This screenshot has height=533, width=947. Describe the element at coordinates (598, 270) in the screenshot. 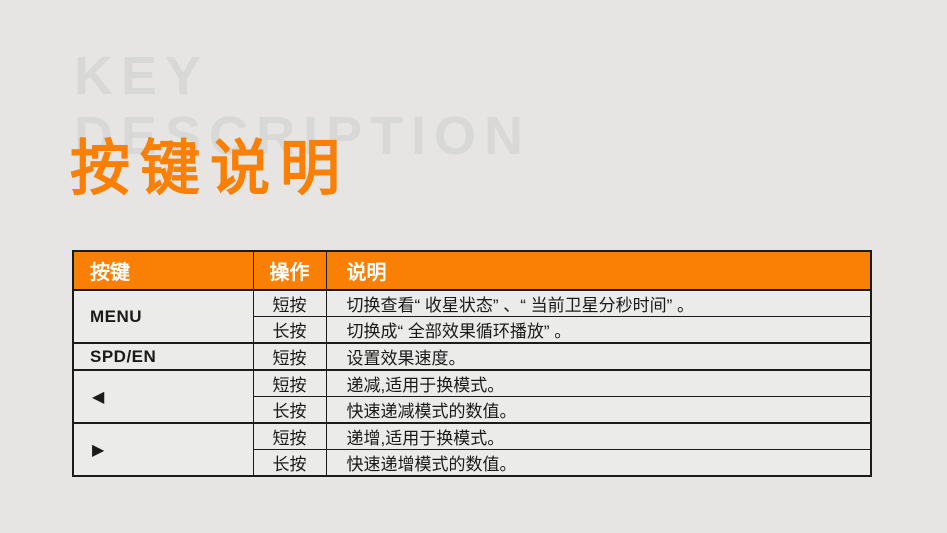

I see `column-header-description: 说明` at that location.